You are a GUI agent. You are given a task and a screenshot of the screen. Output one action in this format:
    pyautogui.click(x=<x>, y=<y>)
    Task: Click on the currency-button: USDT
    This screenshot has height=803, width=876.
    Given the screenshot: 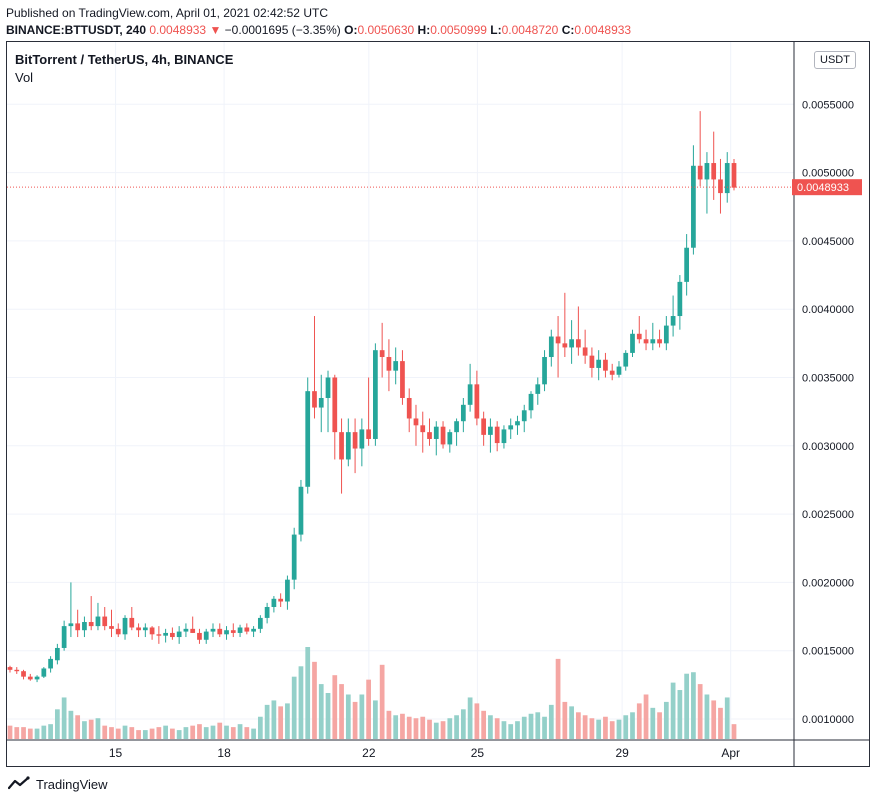 What is the action you would take?
    pyautogui.click(x=835, y=60)
    